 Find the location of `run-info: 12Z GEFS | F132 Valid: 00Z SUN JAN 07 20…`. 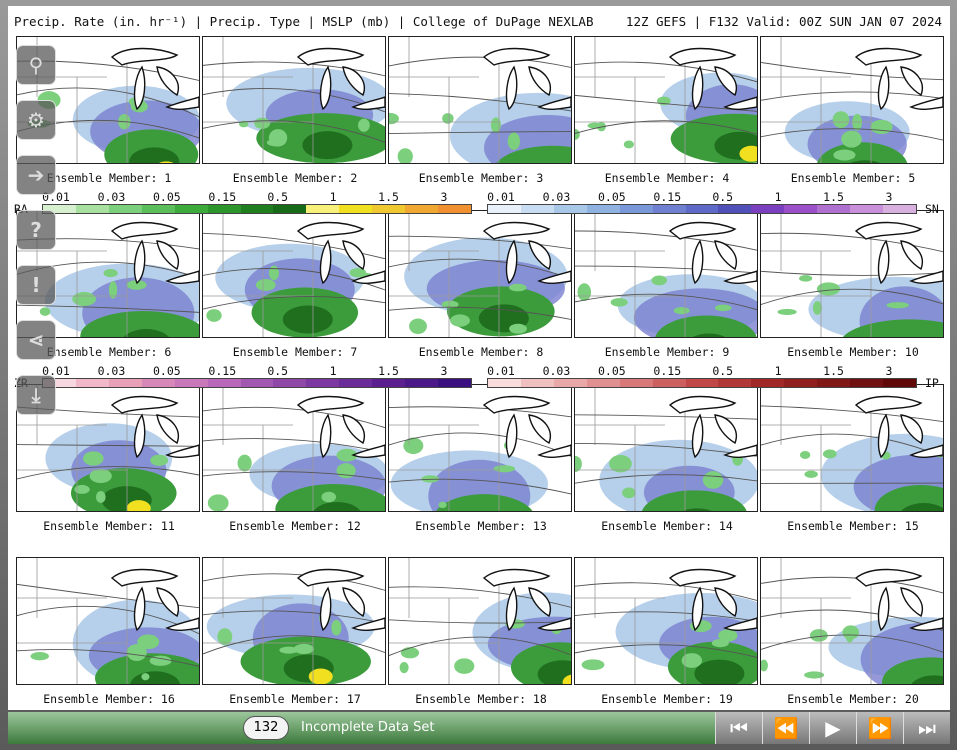

run-info: 12Z GEFS | F132 Valid: 00Z SUN JAN 07 20… is located at coordinates (783, 21).